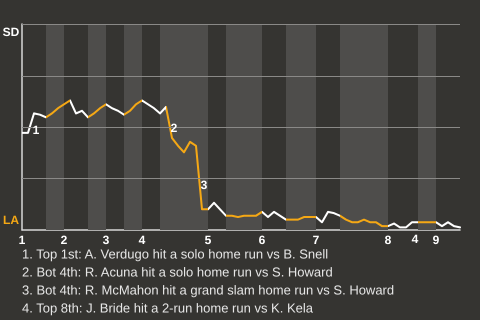  What do you see at coordinates (106, 240) in the screenshot?
I see `x-tick-label: 3` at bounding box center [106, 240].